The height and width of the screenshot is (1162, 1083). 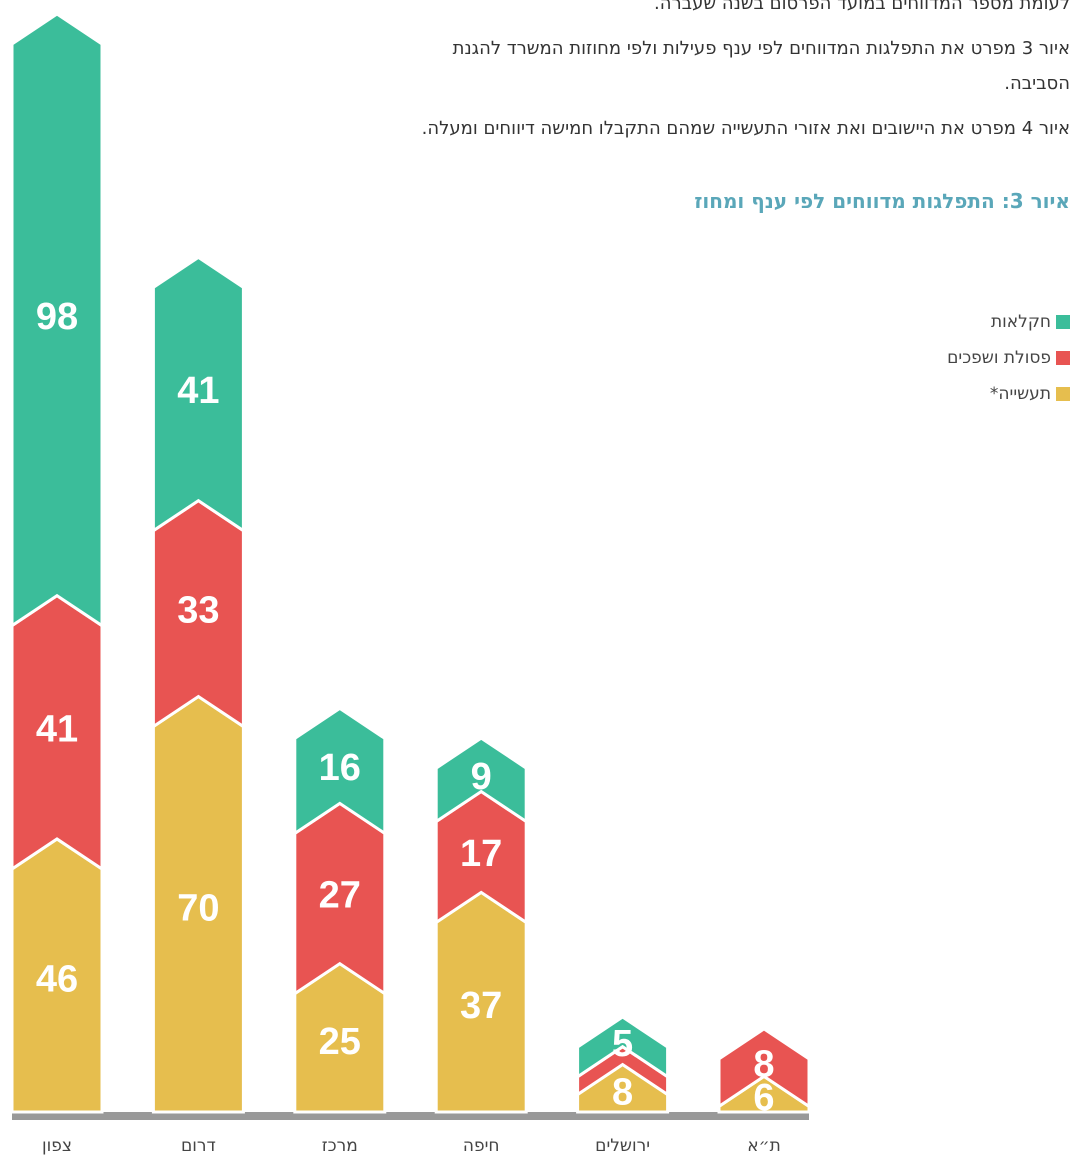 What do you see at coordinates (198, 1146) in the screenshot?
I see `x-tick-label: דרום` at bounding box center [198, 1146].